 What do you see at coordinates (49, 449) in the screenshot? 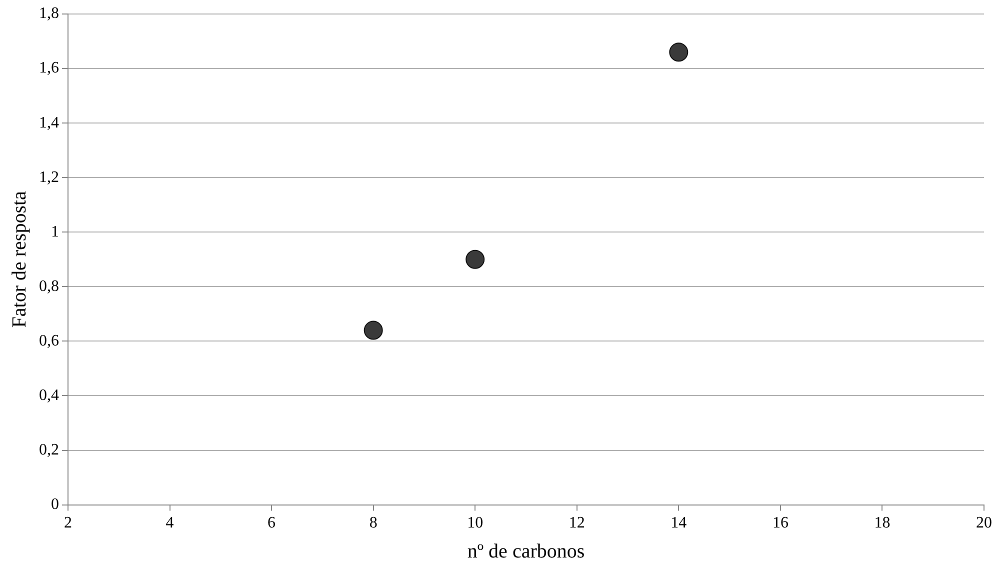
I see `y-tick-label: 0,2` at bounding box center [49, 449].